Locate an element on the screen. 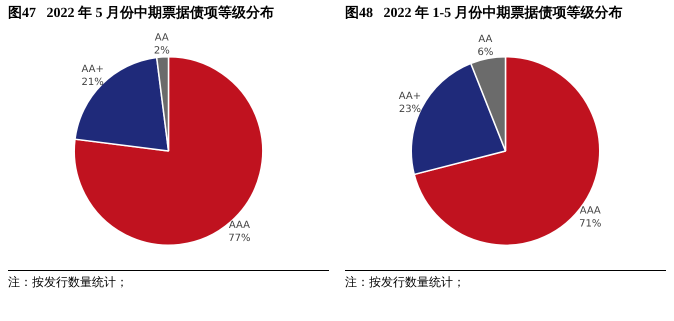 The height and width of the screenshot is (321, 674). data-label: 2% is located at coordinates (162, 51).